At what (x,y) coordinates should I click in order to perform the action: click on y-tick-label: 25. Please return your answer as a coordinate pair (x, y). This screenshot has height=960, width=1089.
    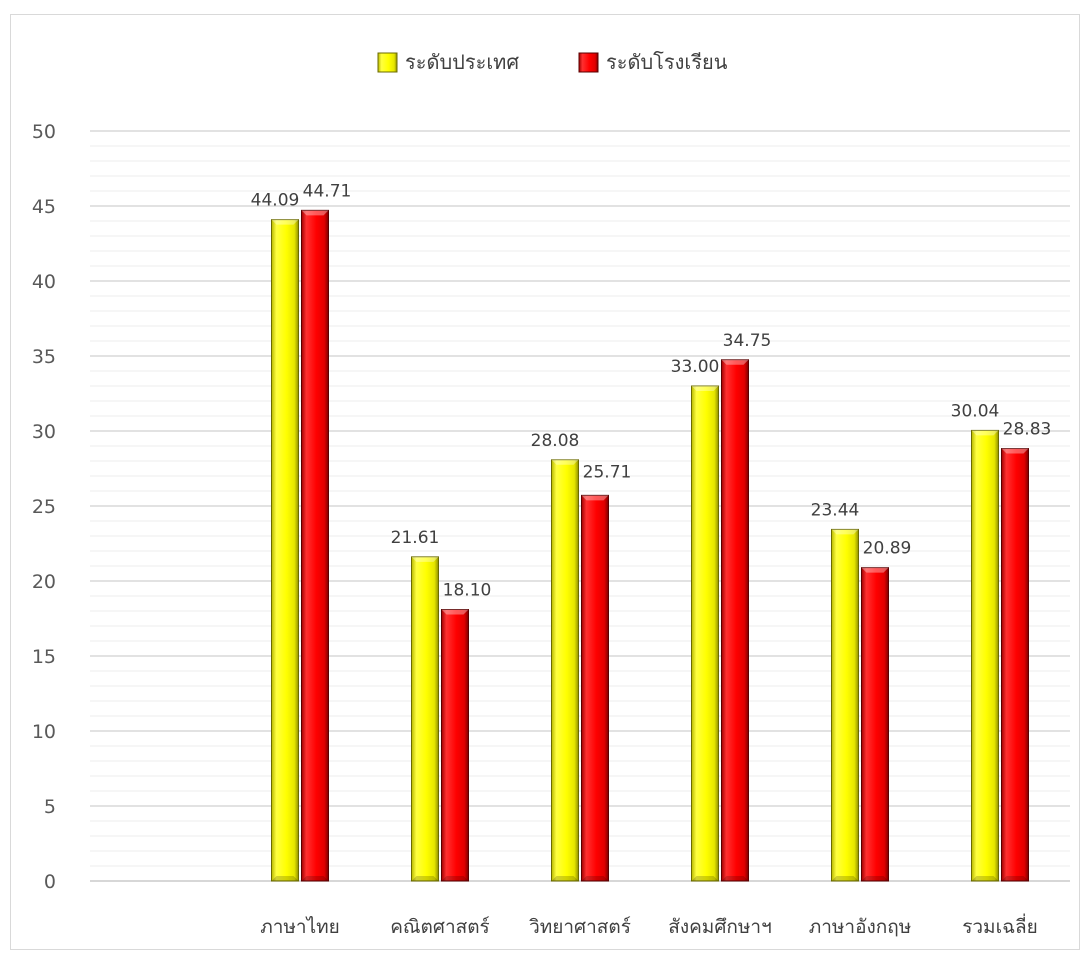
    Looking at the image, I should click on (44, 507).